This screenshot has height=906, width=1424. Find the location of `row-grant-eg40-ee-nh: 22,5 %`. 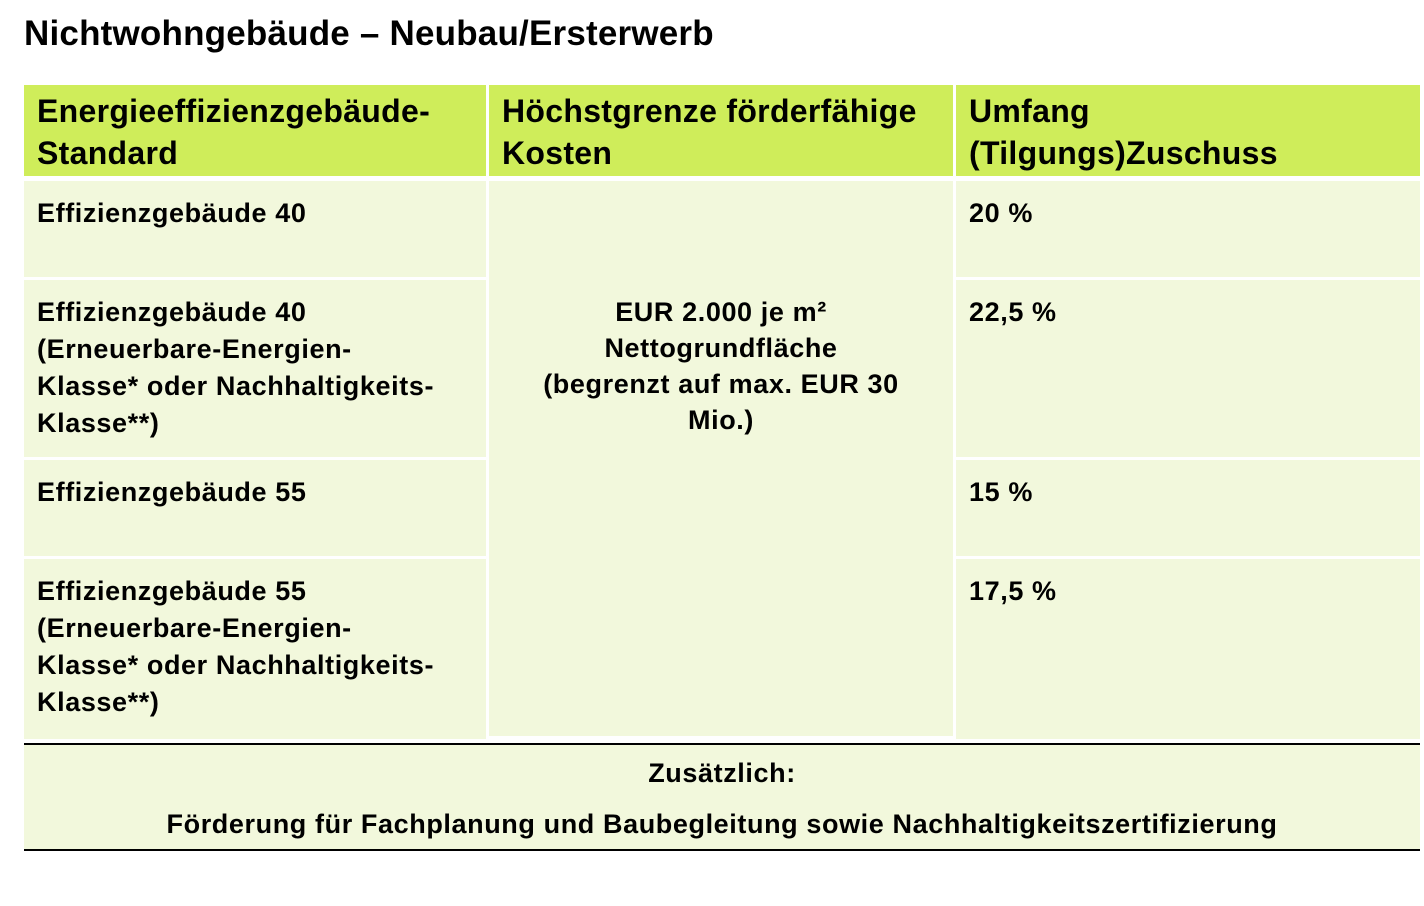

row-grant-eg40-ee-nh: 22,5 % is located at coordinates (1188, 370).